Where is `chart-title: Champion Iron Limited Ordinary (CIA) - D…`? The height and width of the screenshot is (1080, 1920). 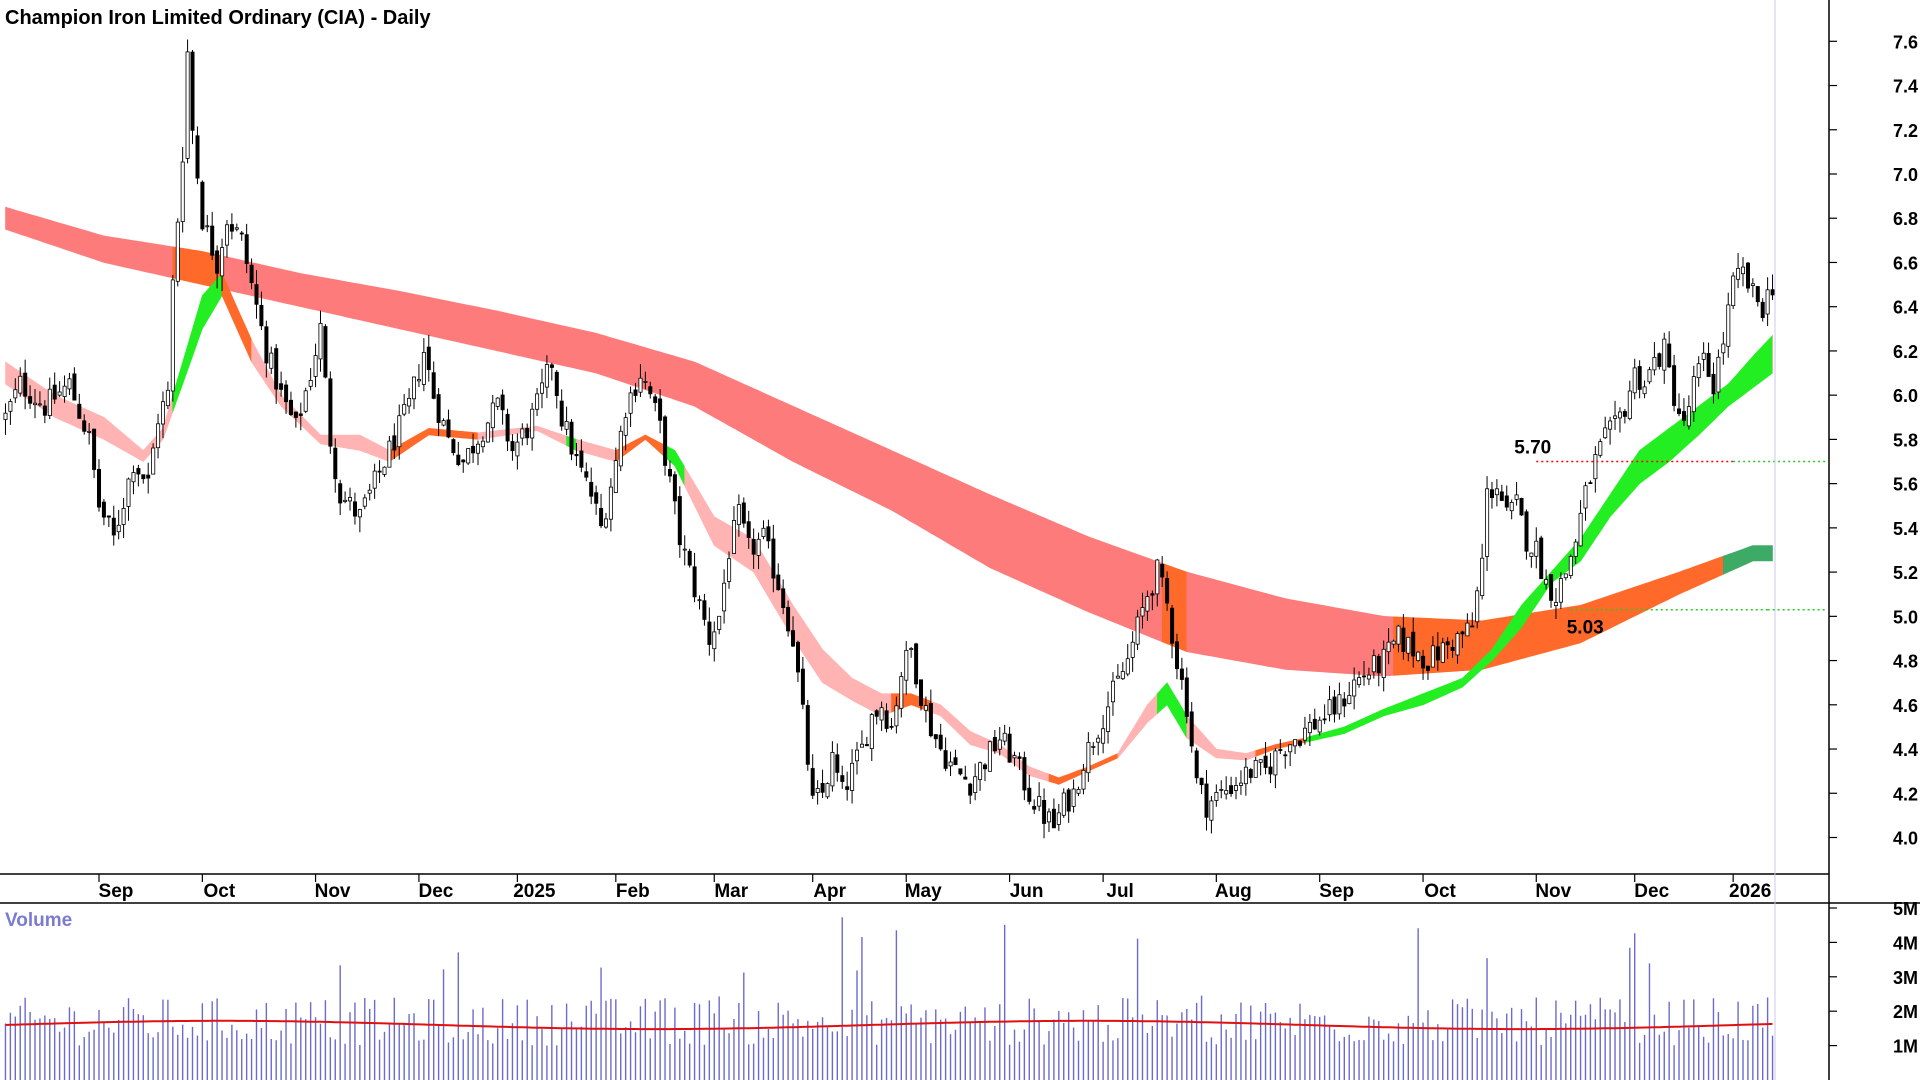
chart-title: Champion Iron Limited Ordinary (CIA) - D… is located at coordinates (218, 18).